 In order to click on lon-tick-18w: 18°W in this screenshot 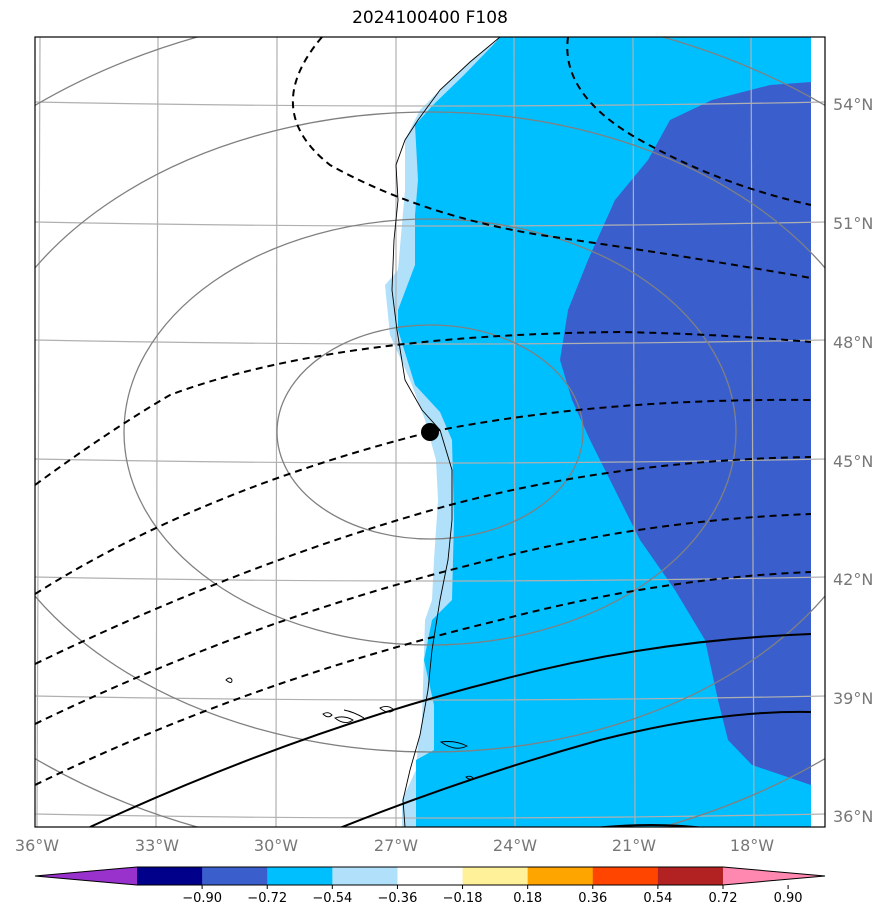, I will do `click(752, 845)`.